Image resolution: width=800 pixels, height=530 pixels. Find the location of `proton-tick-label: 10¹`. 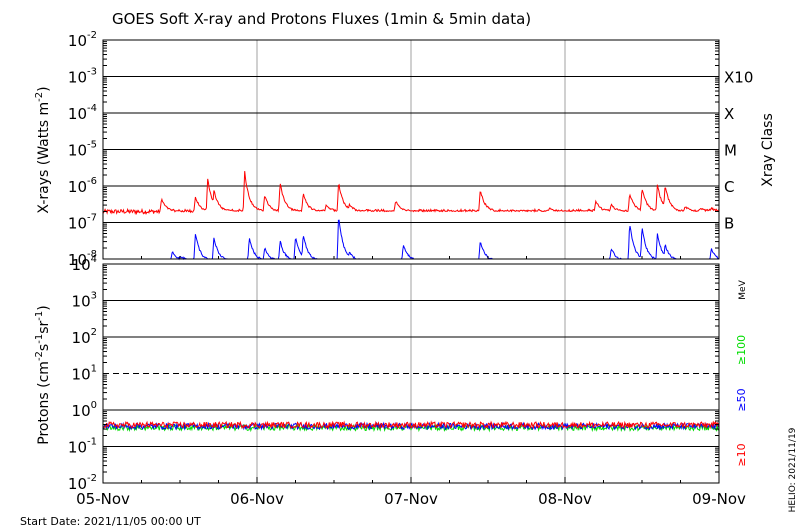

proton-tick-label: 10¹ is located at coordinates (84, 374).